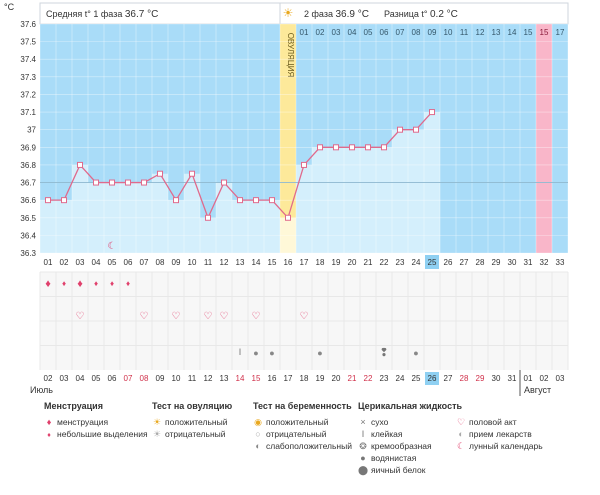 The width and height of the screenshot is (600, 495). I want to click on date-label: 19, so click(320, 378).